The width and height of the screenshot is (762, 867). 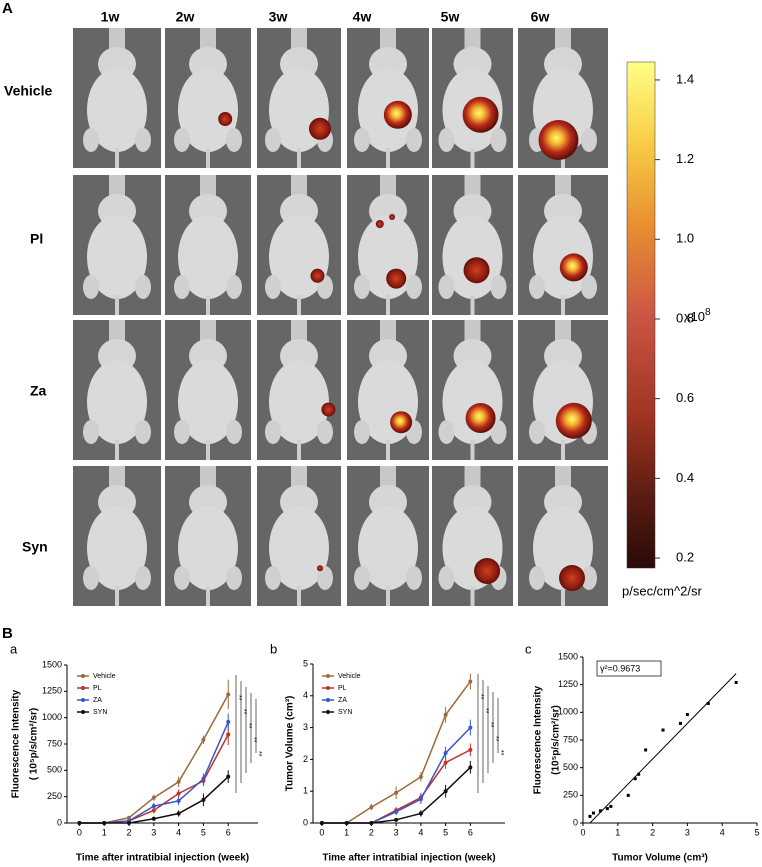 What do you see at coordinates (685, 78) in the screenshot?
I see `colorbar-tick-label: 1.4` at bounding box center [685, 78].